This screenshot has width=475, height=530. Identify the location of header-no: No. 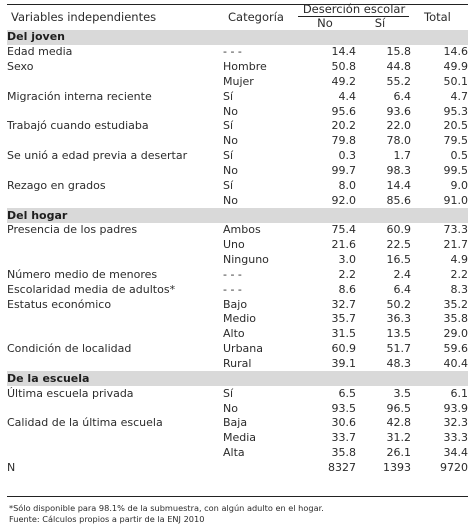
(325, 23).